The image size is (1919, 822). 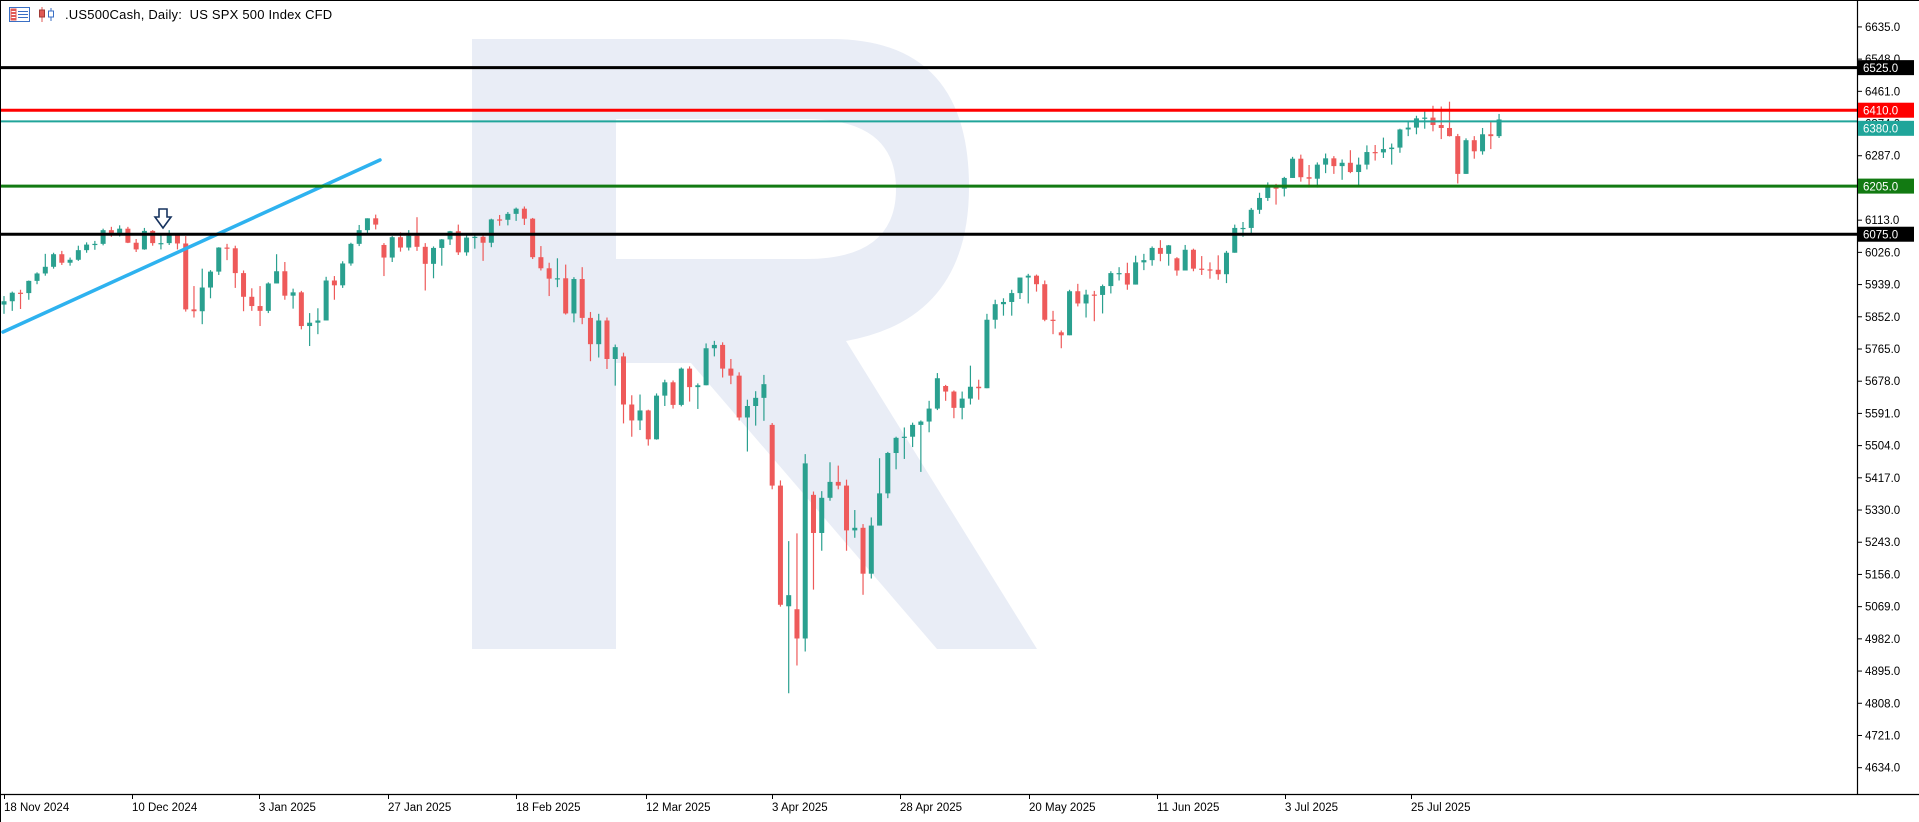 What do you see at coordinates (1882, 221) in the screenshot?
I see `svg-text: 6113.0` at bounding box center [1882, 221].